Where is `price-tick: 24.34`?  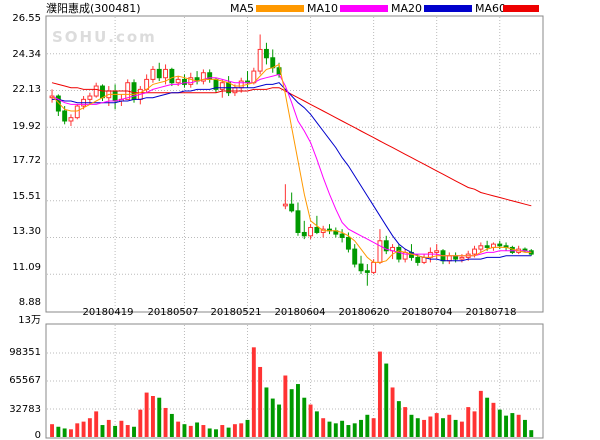 price-tick: 24.34 is located at coordinates (26, 54).